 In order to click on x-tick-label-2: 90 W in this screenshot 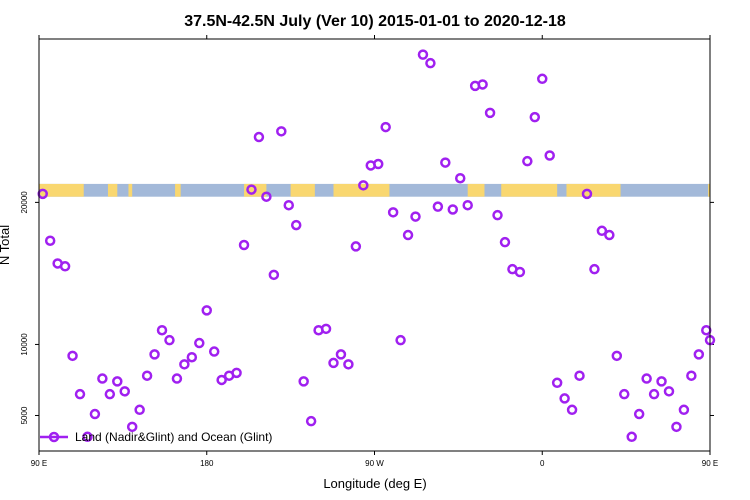, I will do `click(374, 463)`.